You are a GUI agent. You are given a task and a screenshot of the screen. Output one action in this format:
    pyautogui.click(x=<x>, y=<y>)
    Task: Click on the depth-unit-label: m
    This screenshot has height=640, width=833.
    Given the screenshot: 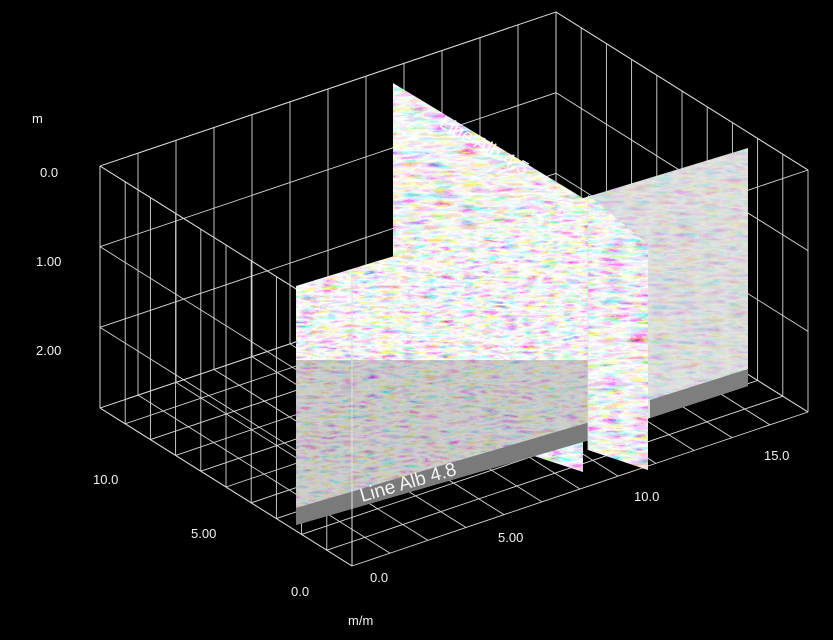 What is the action you would take?
    pyautogui.click(x=37, y=118)
    